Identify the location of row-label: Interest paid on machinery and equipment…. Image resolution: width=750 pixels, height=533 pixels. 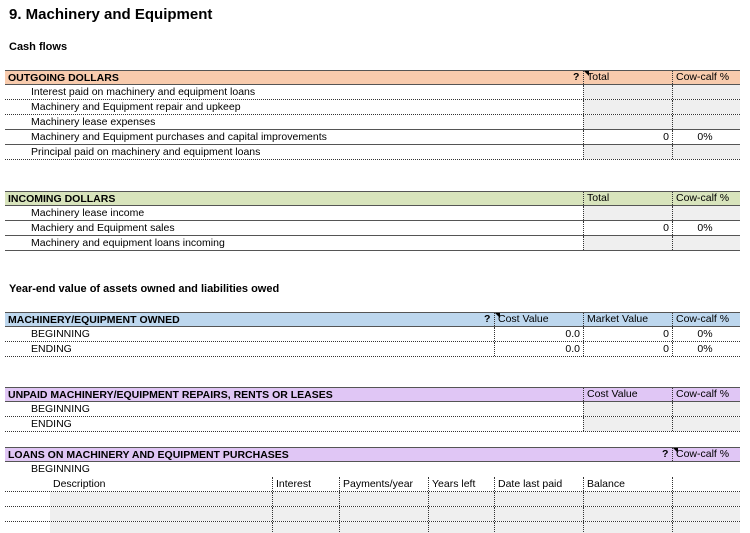
(143, 92).